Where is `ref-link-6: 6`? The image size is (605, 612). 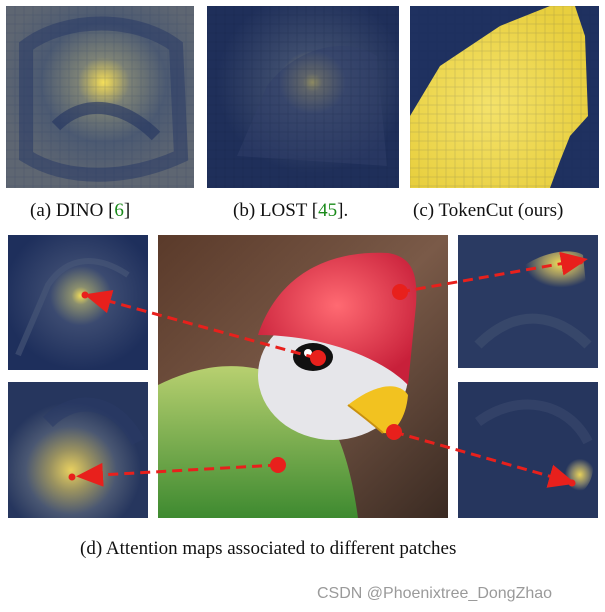
ref-link-6: 6 is located at coordinates (119, 210).